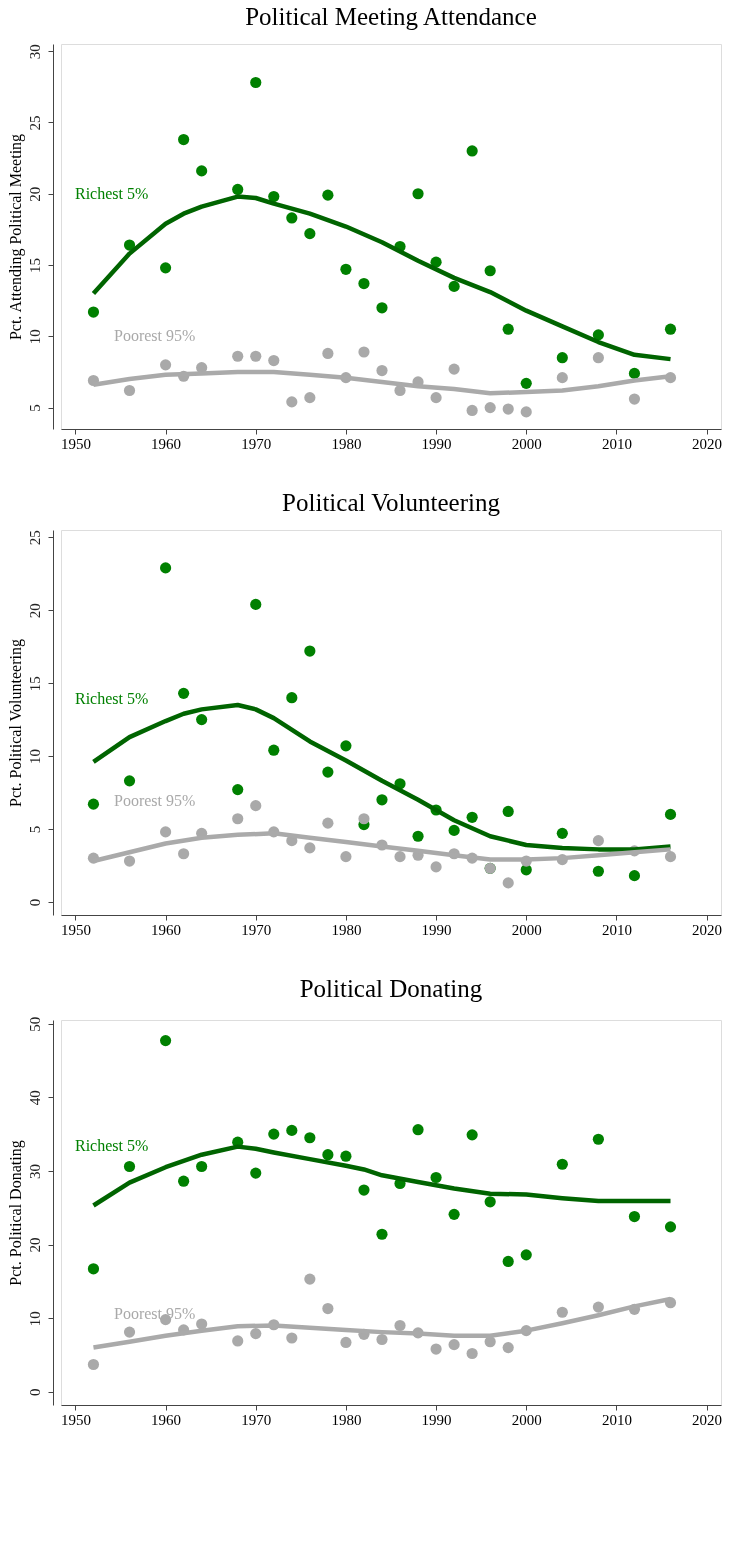  What do you see at coordinates (15, 723) in the screenshot?
I see `y-axis-title: Pct. Political Volunteering` at bounding box center [15, 723].